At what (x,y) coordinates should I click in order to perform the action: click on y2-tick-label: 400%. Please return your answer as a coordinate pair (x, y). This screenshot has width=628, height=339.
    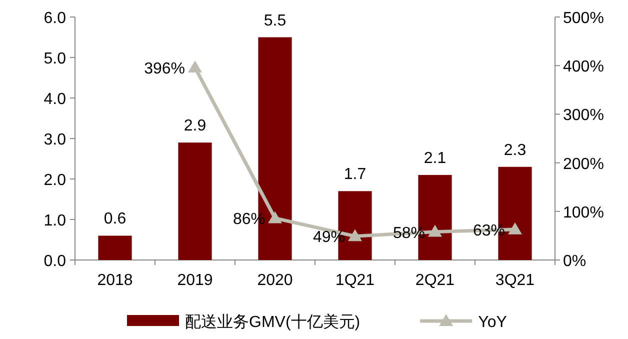
    Looking at the image, I should click on (583, 67).